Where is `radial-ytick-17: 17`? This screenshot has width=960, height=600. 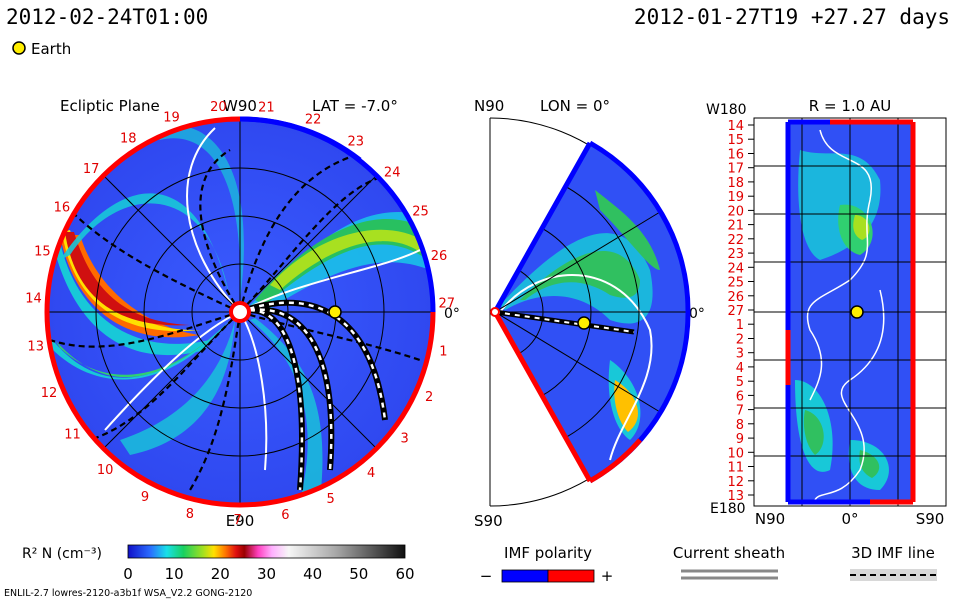
radial-ytick-17: 17 is located at coordinates (735, 169).